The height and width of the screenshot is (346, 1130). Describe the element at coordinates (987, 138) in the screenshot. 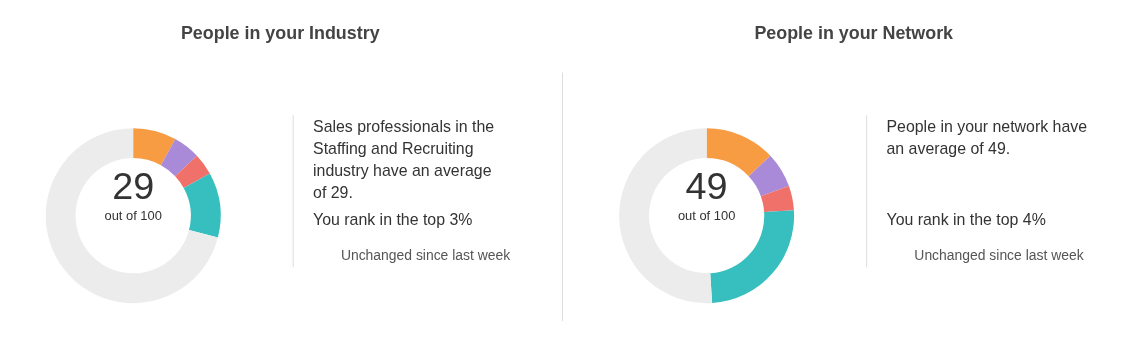

I see `text: People in your network have an average of 49.` at that location.